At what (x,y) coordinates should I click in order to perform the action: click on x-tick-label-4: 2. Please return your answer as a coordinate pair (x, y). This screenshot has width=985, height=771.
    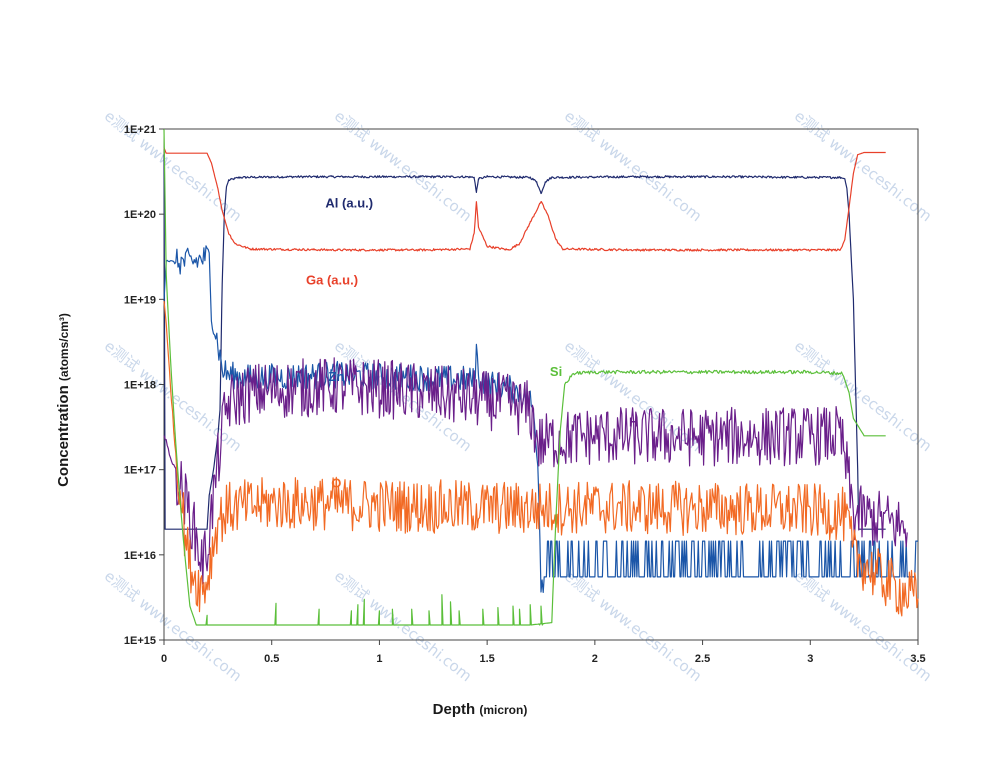
    Looking at the image, I should click on (595, 659).